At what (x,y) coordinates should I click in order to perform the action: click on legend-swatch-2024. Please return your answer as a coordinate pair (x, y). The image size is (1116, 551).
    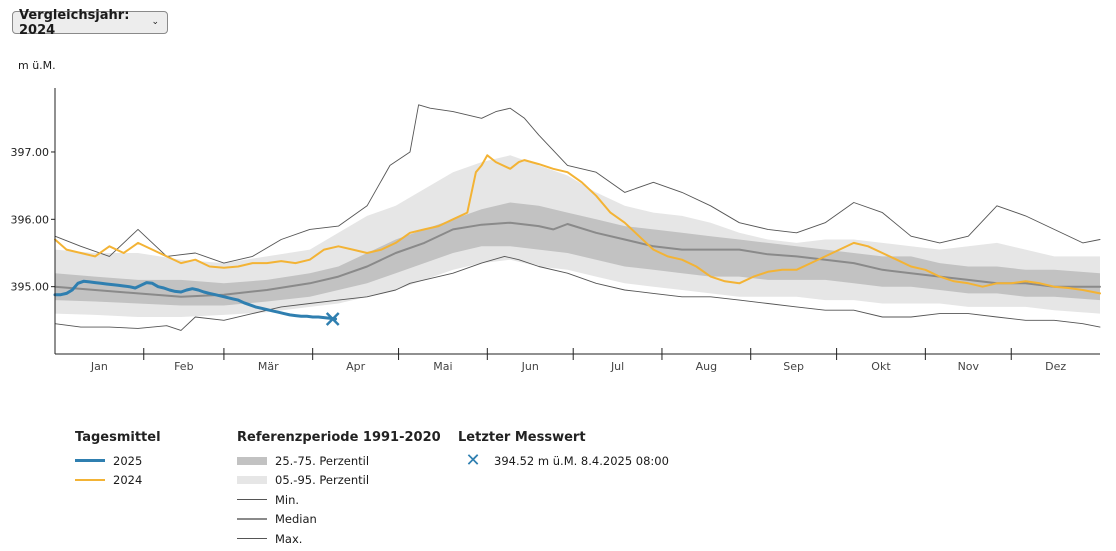
    Looking at the image, I should click on (90, 480).